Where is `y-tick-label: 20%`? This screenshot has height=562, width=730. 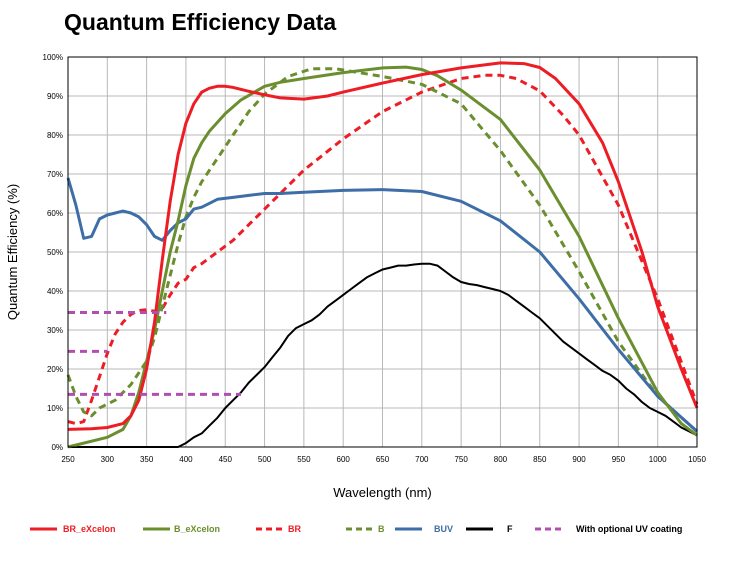
y-tick-label: 20% is located at coordinates (55, 369).